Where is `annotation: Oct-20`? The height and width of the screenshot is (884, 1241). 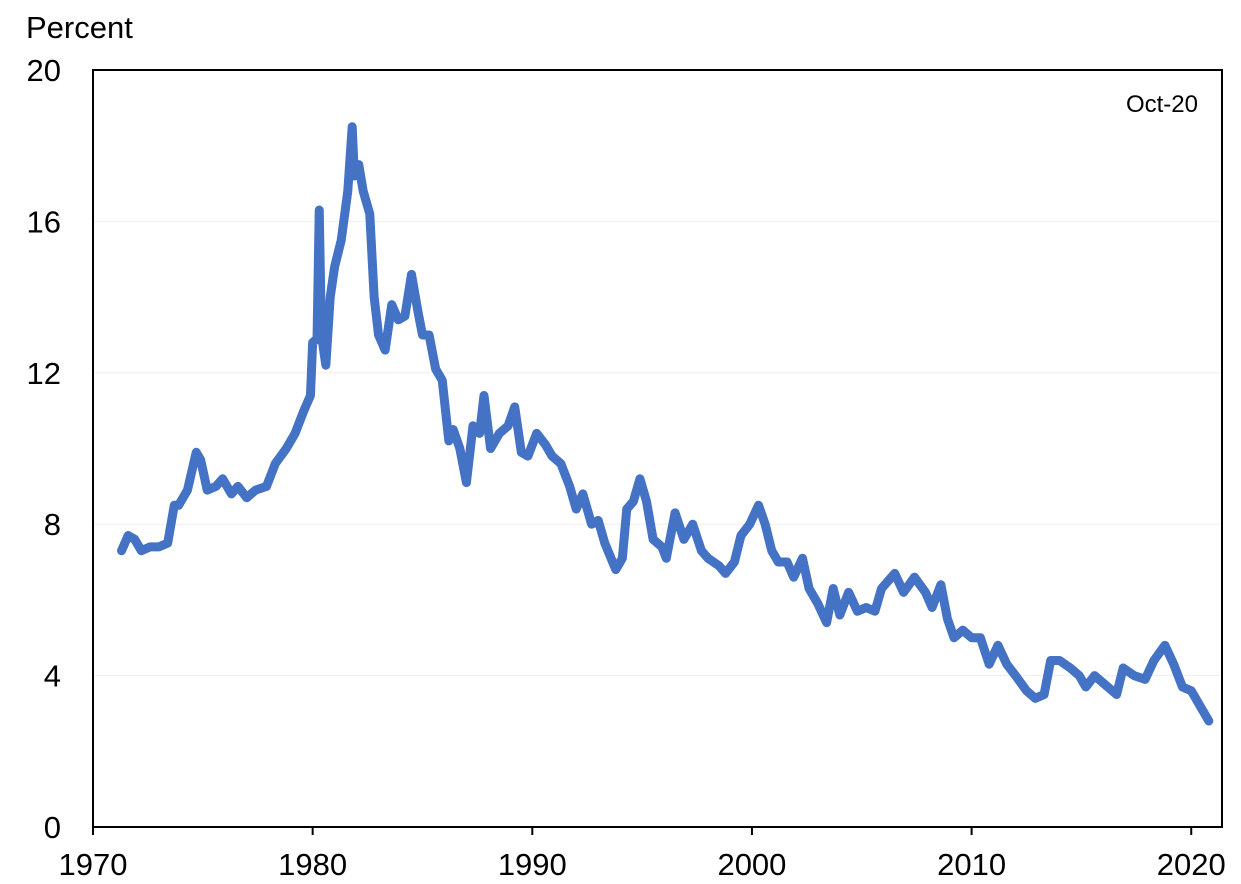 annotation: Oct-20 is located at coordinates (1162, 104).